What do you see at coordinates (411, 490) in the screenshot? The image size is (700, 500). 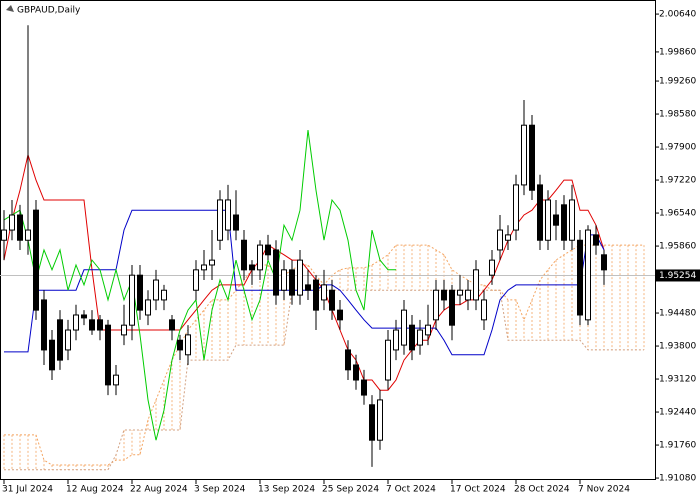 I see `x-tick-label: 7 Oct 2024` at bounding box center [411, 490].